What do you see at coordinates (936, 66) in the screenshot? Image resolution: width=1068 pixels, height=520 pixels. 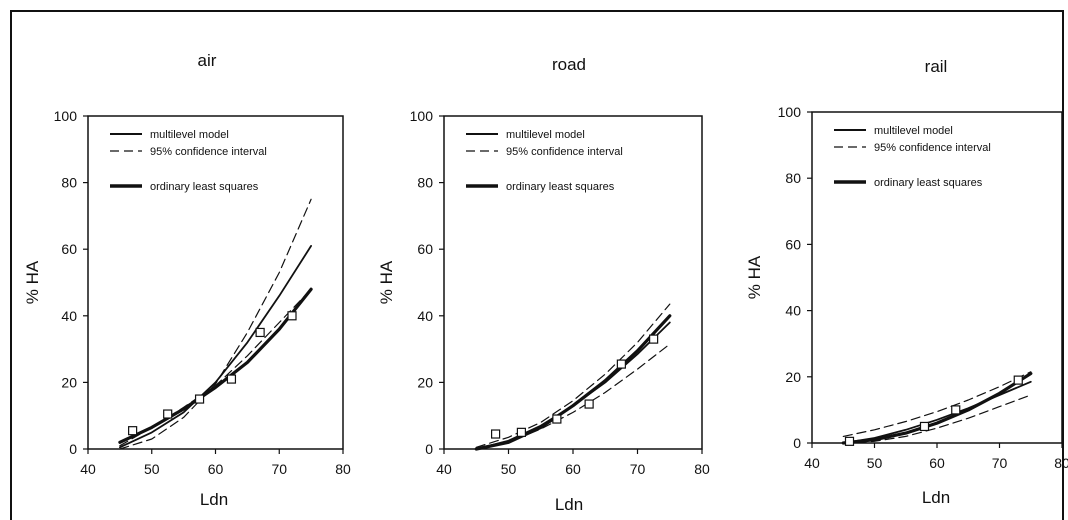 I see `chart-title: rail` at bounding box center [936, 66].